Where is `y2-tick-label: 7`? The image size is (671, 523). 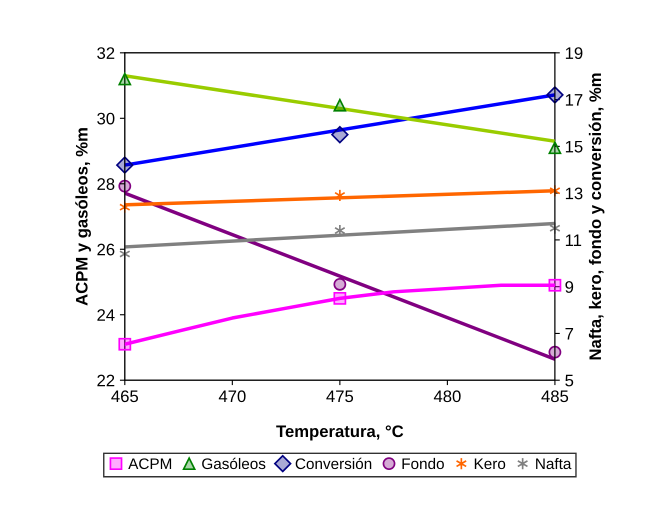 y2-tick-label: 7 is located at coordinates (569, 334).